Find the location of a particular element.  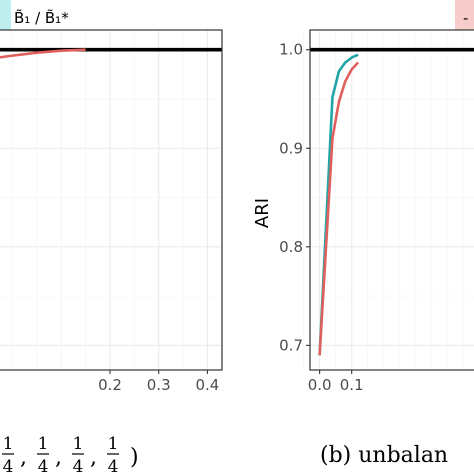

x-tick-label: 0.0 is located at coordinates (320, 385).